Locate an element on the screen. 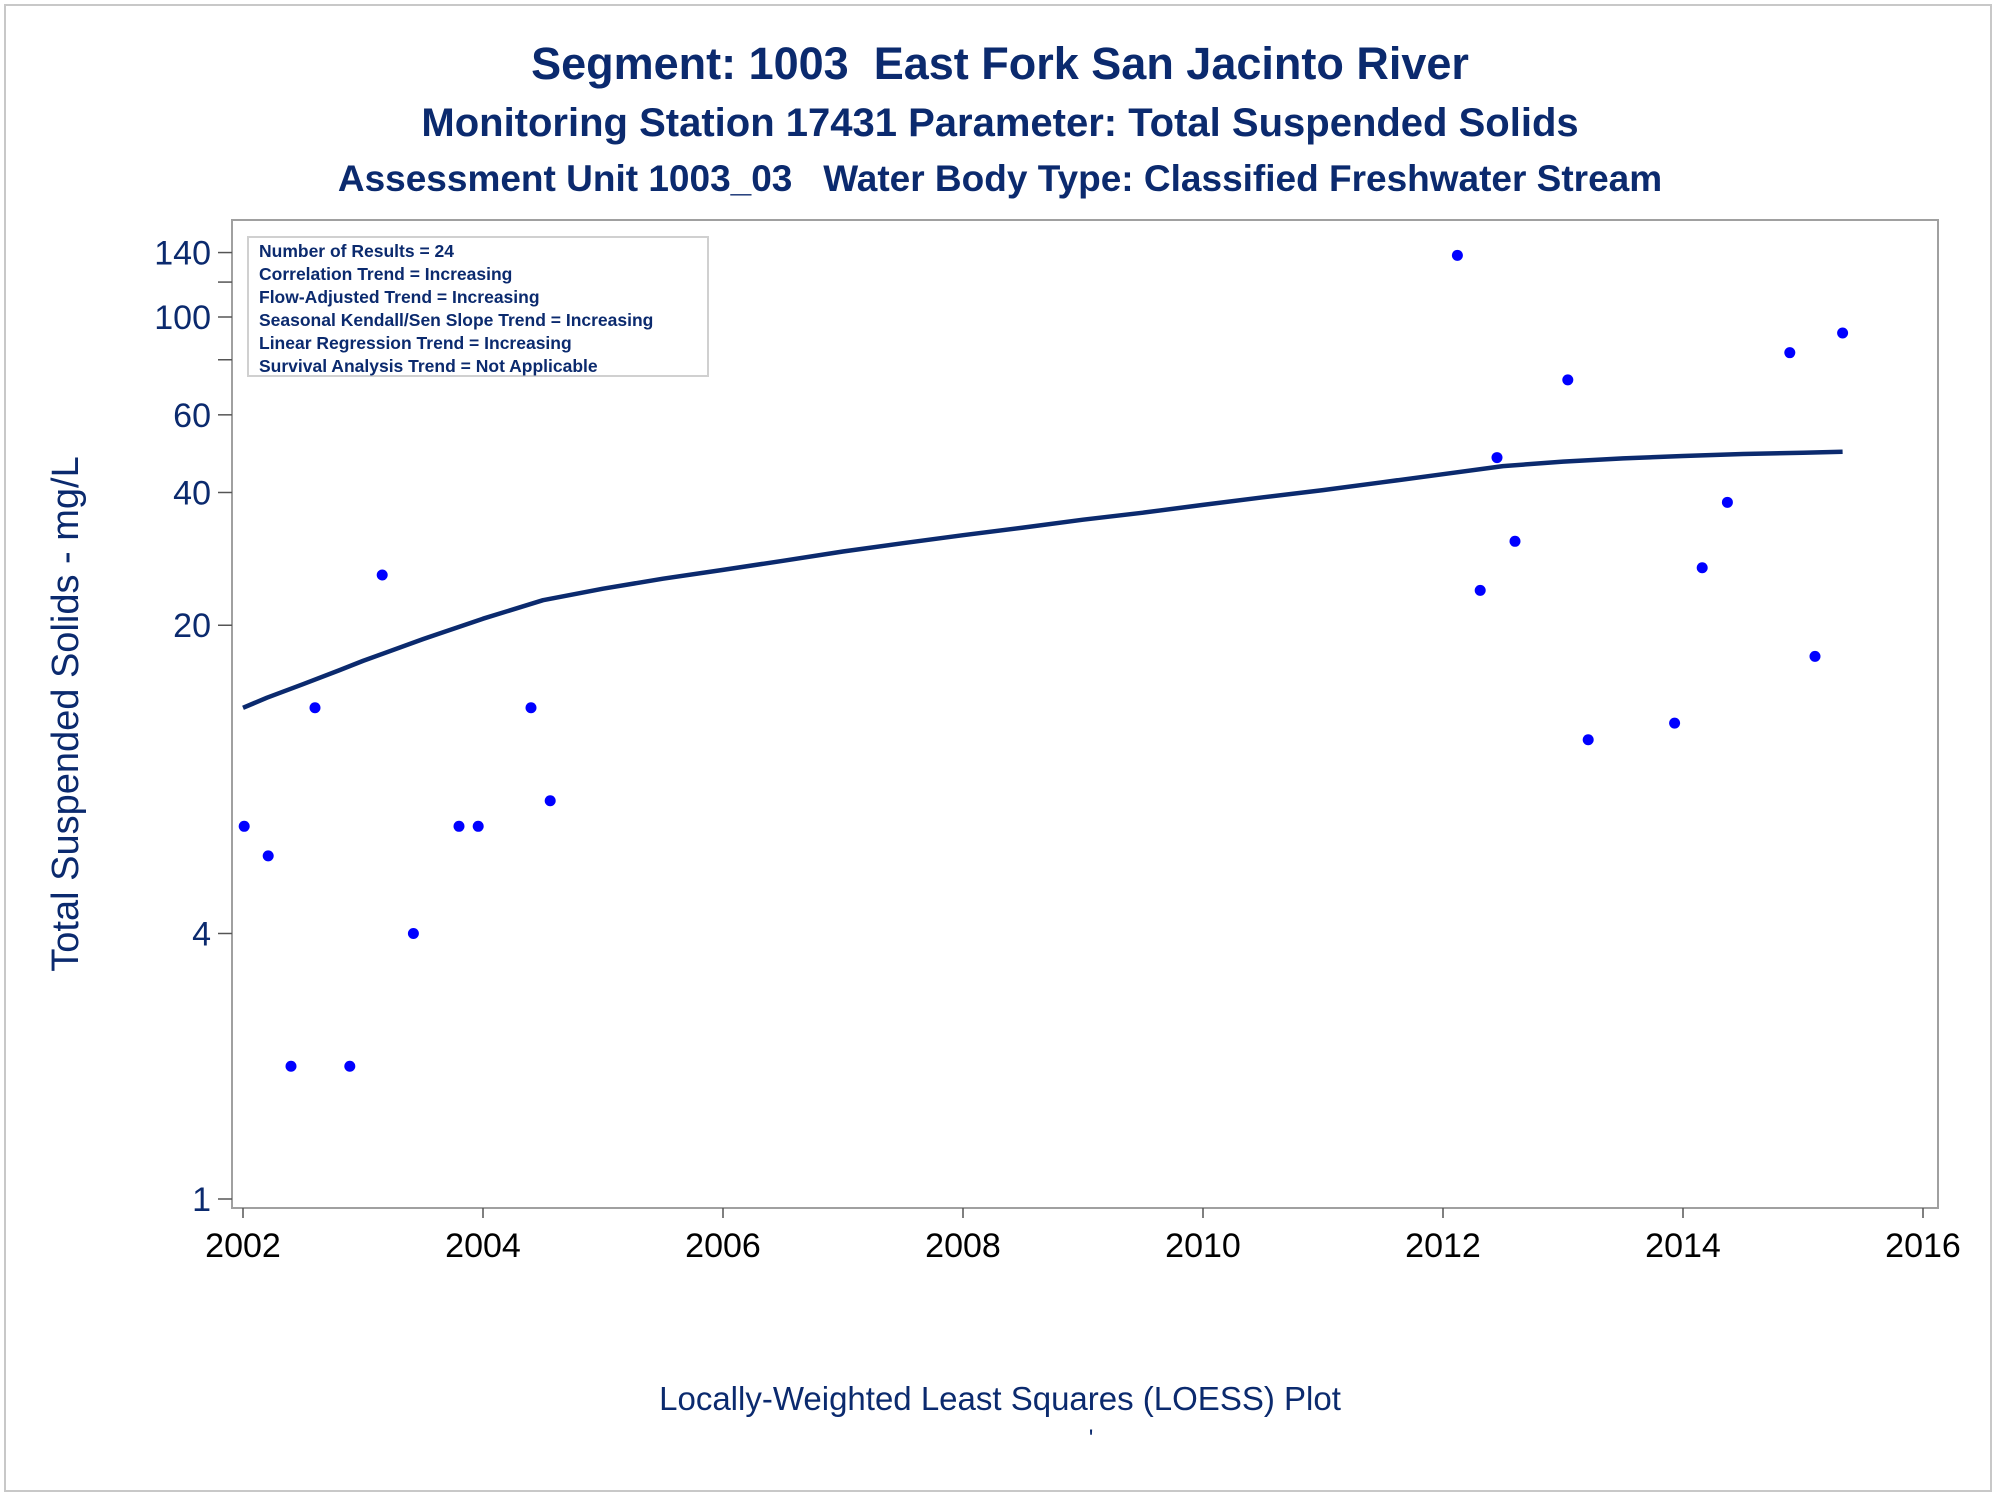 This screenshot has height=1500, width=2000. x-tick-label: 2012 is located at coordinates (1443, 1246).